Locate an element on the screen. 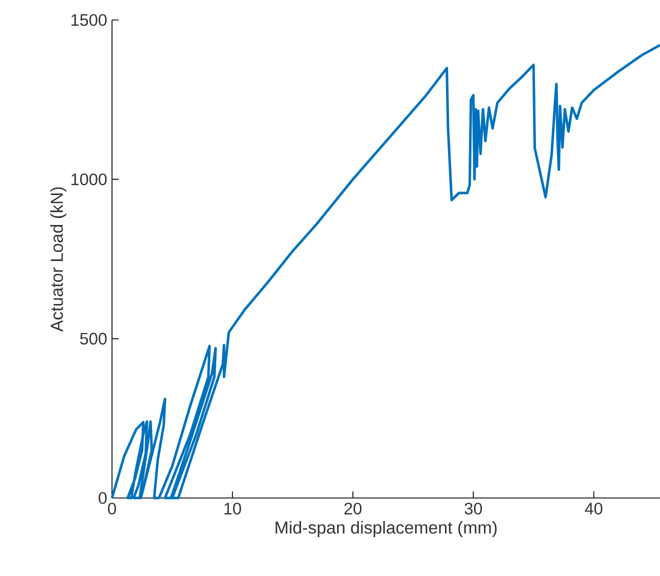 The width and height of the screenshot is (660, 576). x-axis-title: Mid-span displacement (mm) is located at coordinates (386, 529).